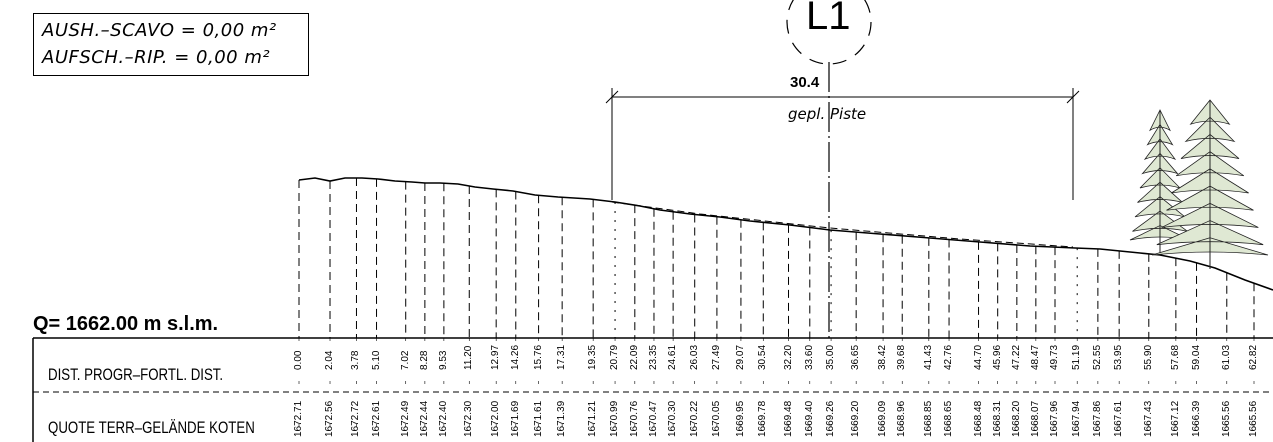 This screenshot has width=1273, height=442. Describe the element at coordinates (443, 418) in the screenshot. I see `elevation-value: 1672.40` at that location.